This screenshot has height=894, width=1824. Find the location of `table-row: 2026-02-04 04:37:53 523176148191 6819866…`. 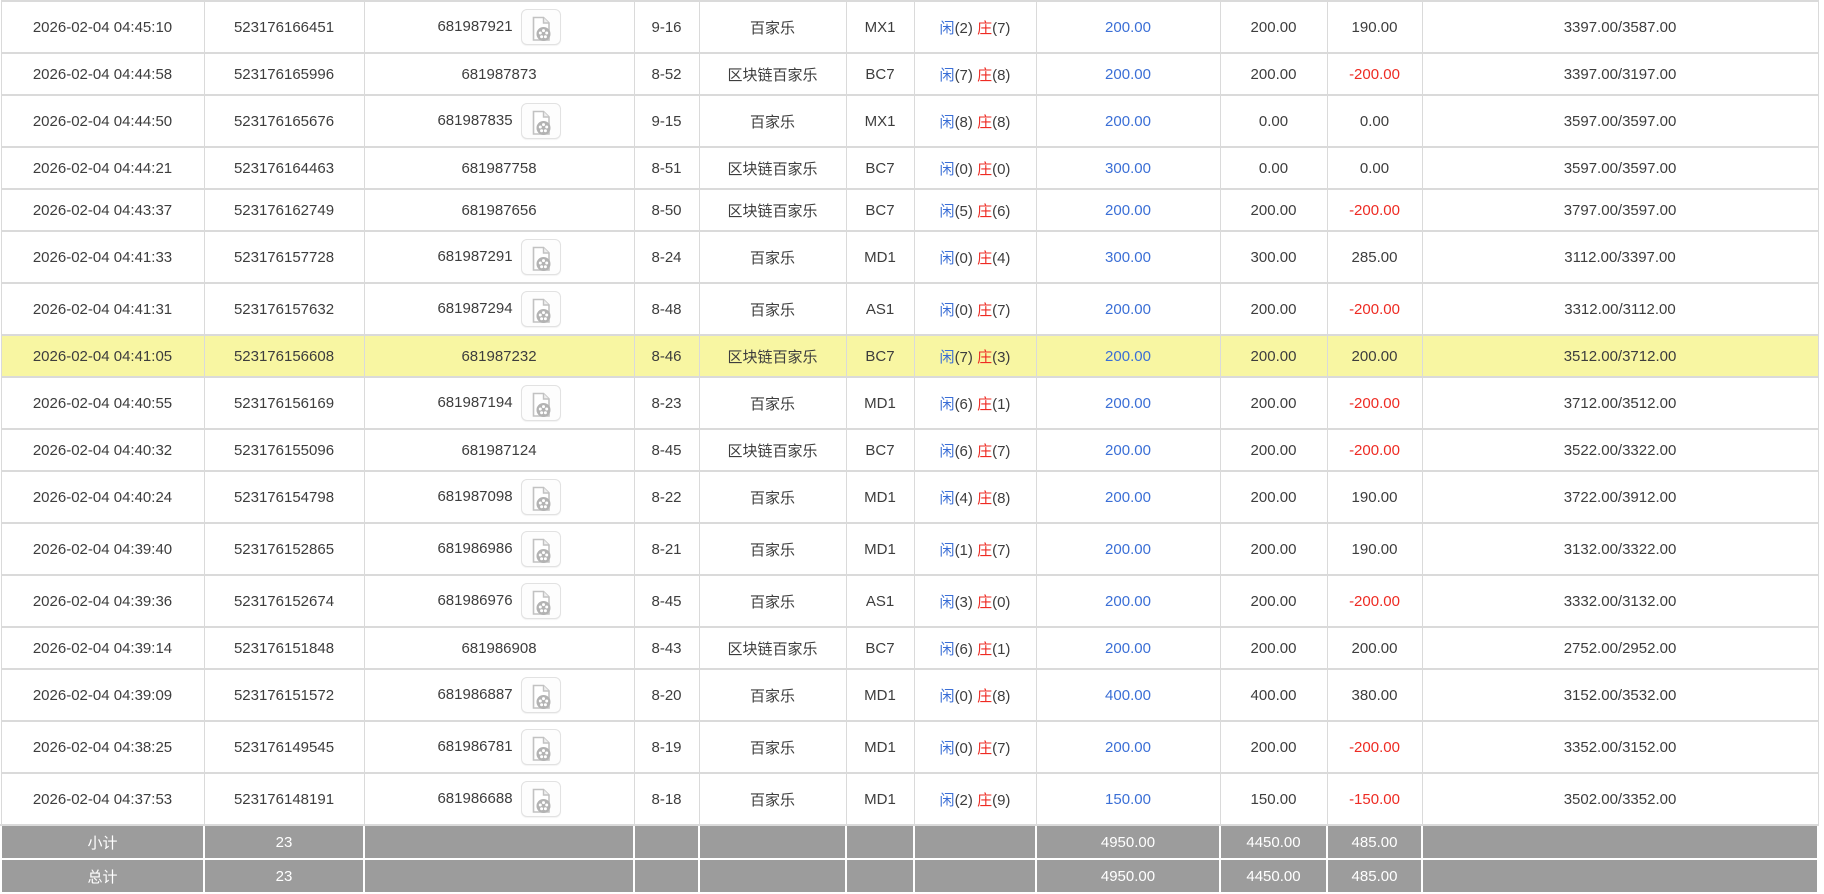

table-row: 2026-02-04 04:37:53 523176148191 6819866… is located at coordinates (909, 799).